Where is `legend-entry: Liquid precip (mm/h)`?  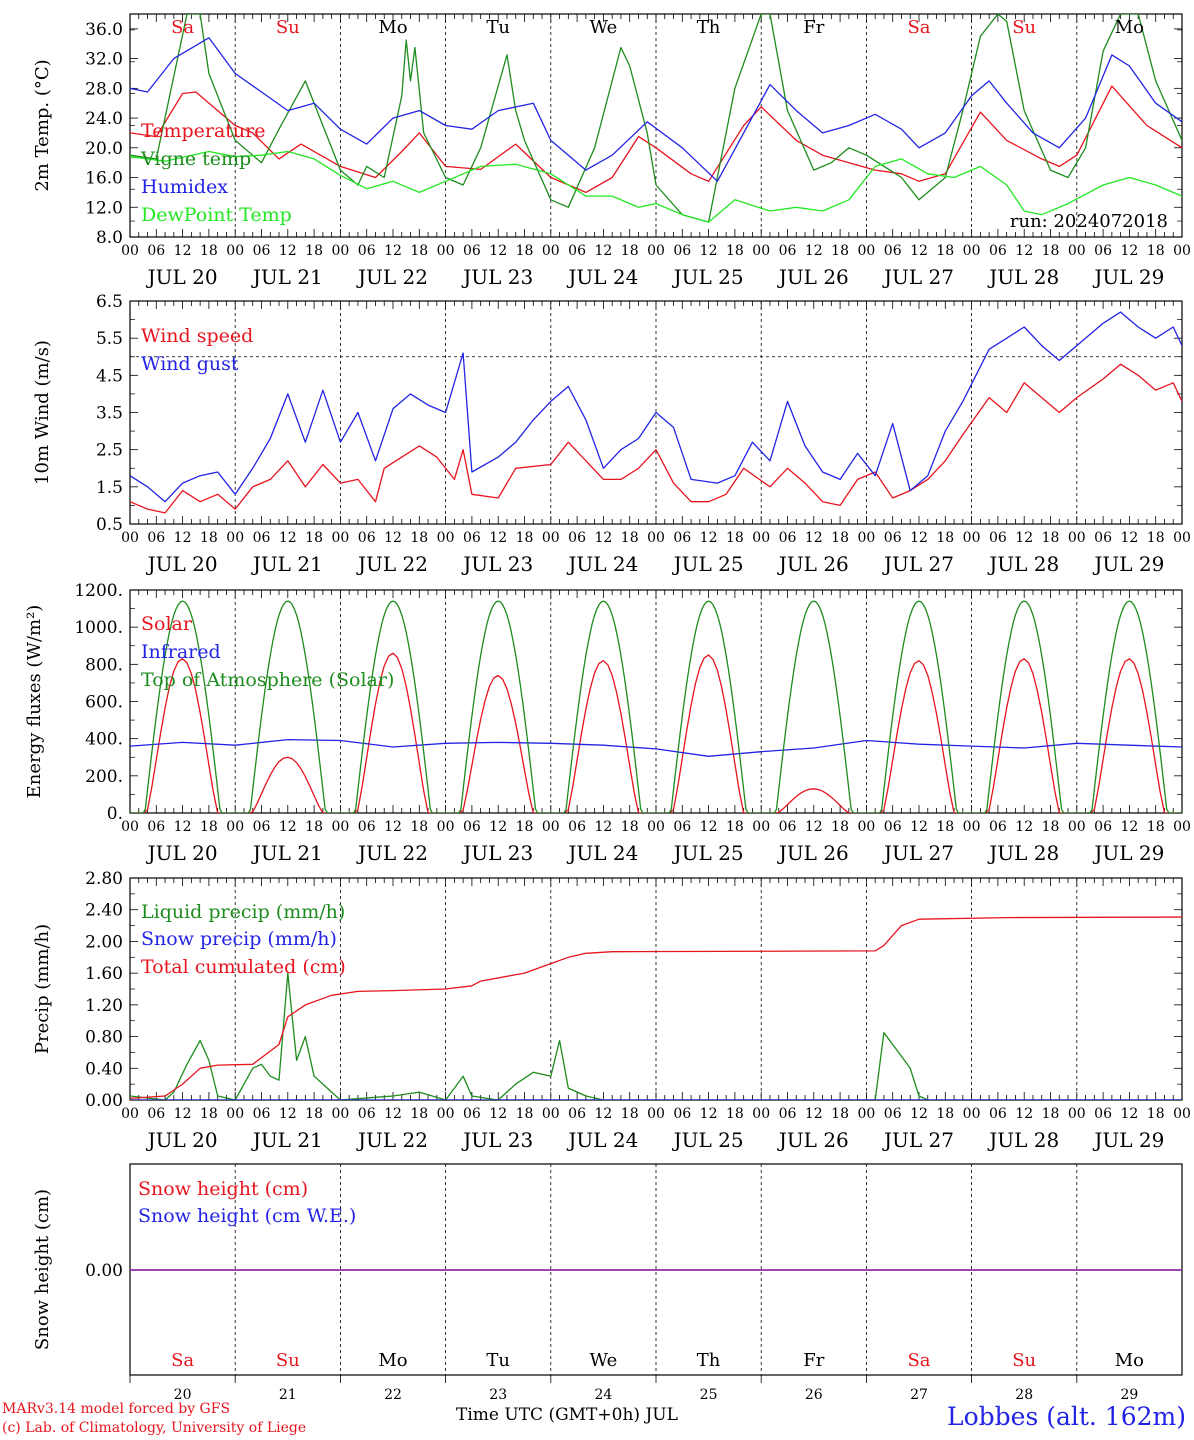 legend-entry: Liquid precip (mm/h) is located at coordinates (243, 912).